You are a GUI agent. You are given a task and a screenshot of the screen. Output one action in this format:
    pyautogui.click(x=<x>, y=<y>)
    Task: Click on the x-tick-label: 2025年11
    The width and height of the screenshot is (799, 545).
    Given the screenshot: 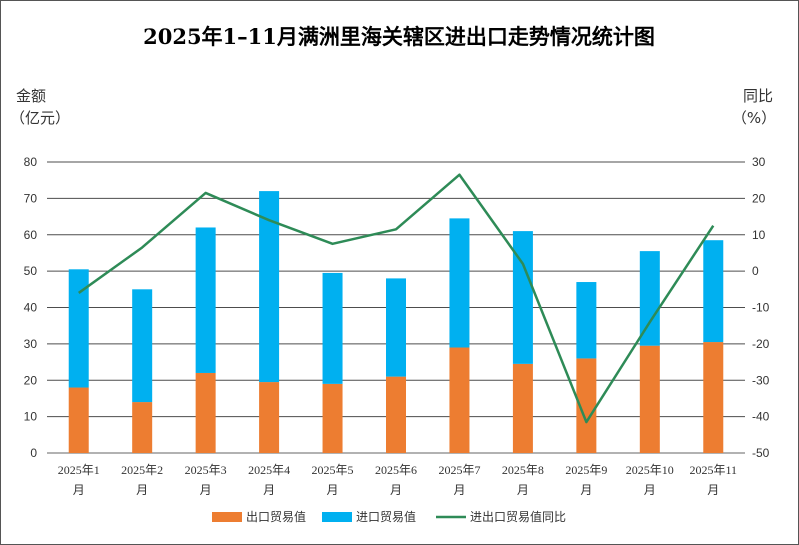 What is the action you would take?
    pyautogui.click(x=713, y=470)
    